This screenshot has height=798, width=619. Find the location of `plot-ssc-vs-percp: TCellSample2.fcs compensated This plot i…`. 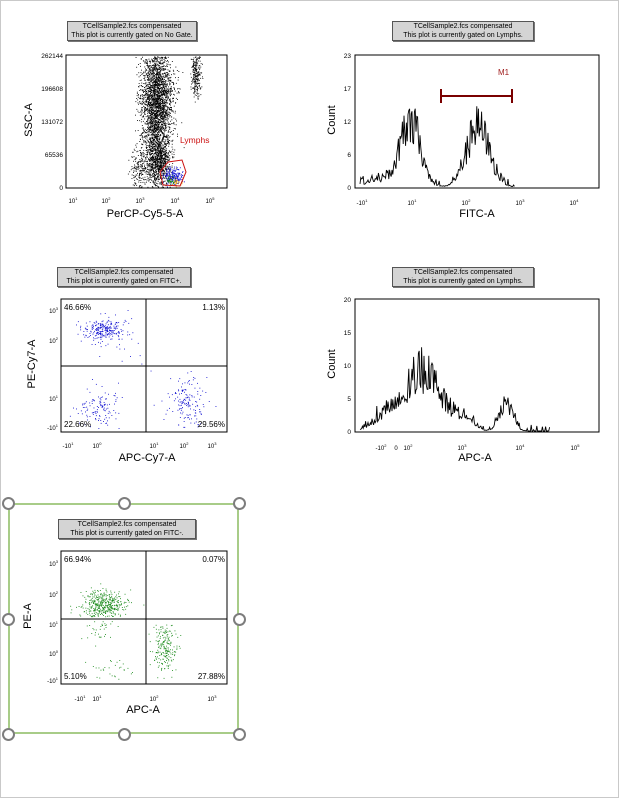

plot-ssc-vs-percp: TCellSample2.fcs compensated This plot i… is located at coordinates (125, 120).